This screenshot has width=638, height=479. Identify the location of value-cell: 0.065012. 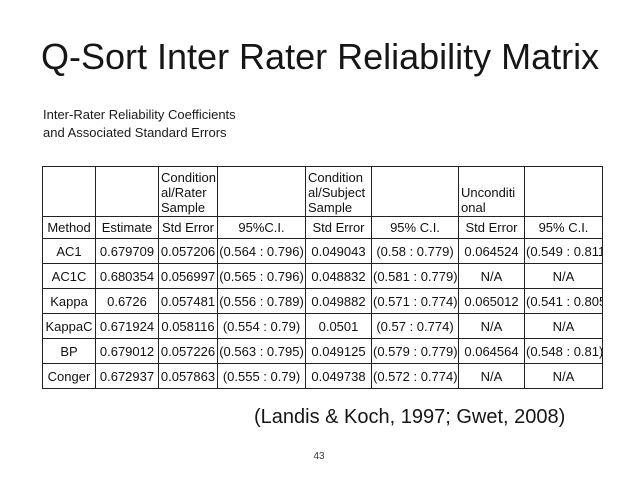
(491, 301).